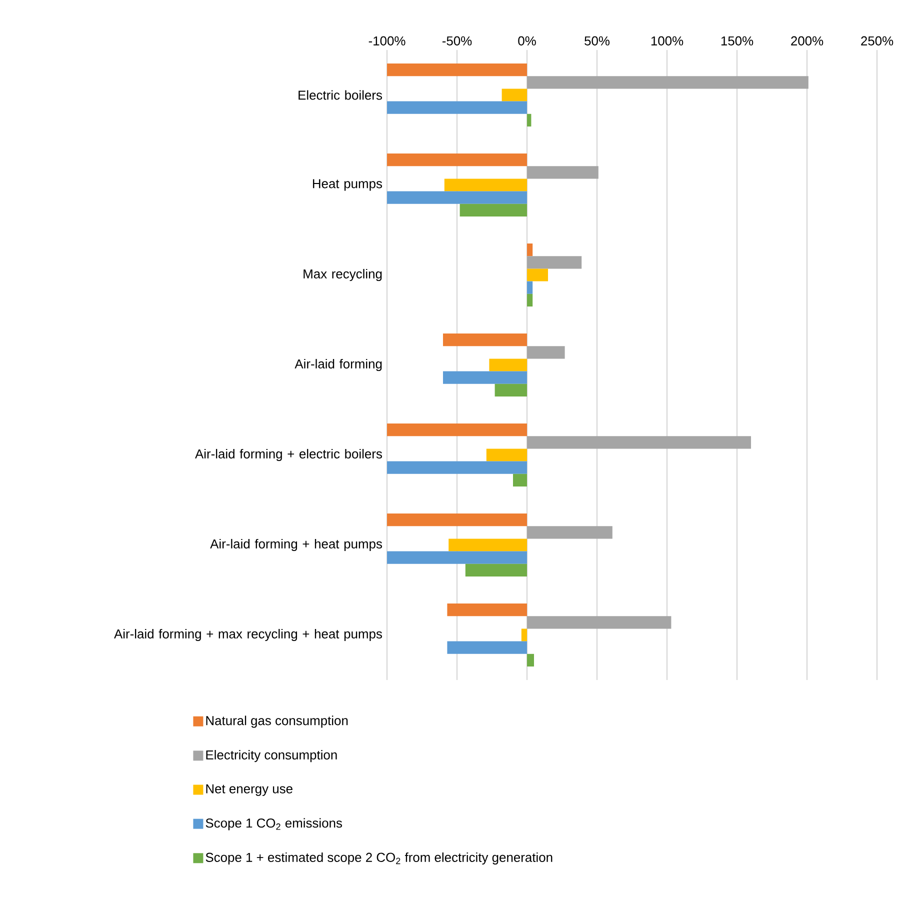  I want to click on y-tick-label: Air-laid forming + max recycling + heat pumps, so click(248, 635).